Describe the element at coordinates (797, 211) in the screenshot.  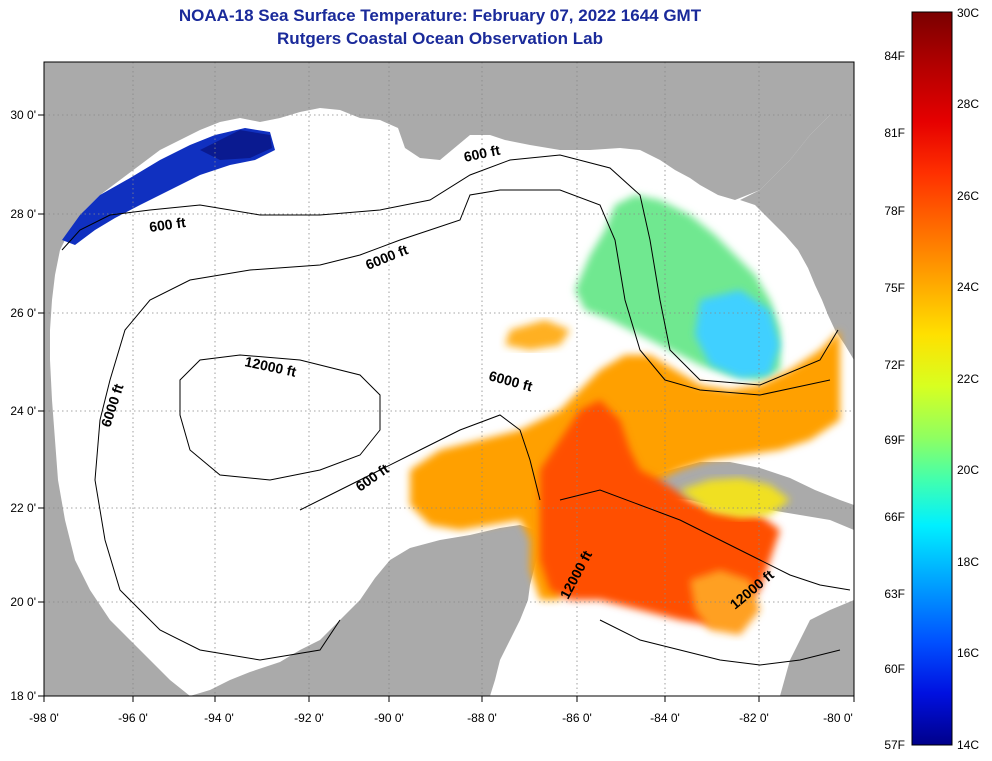
I see `land-florida` at that location.